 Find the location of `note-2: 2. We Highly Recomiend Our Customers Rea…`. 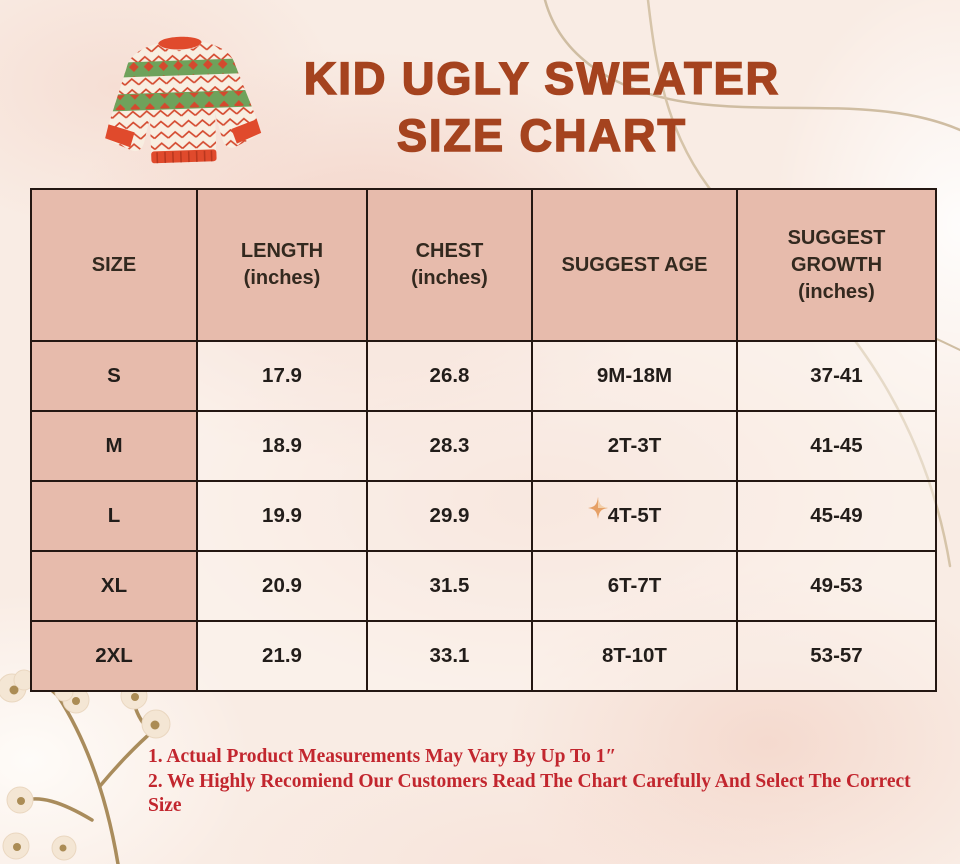

note-2: 2. We Highly Recomiend Our Customers Rea… is located at coordinates (529, 793).